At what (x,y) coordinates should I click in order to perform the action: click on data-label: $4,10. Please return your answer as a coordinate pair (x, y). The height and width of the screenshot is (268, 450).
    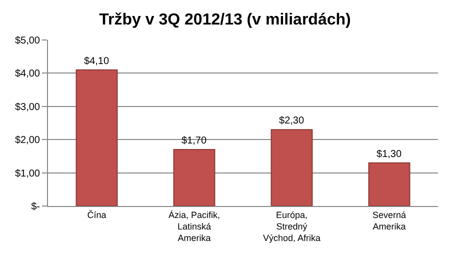
    Looking at the image, I should click on (97, 61).